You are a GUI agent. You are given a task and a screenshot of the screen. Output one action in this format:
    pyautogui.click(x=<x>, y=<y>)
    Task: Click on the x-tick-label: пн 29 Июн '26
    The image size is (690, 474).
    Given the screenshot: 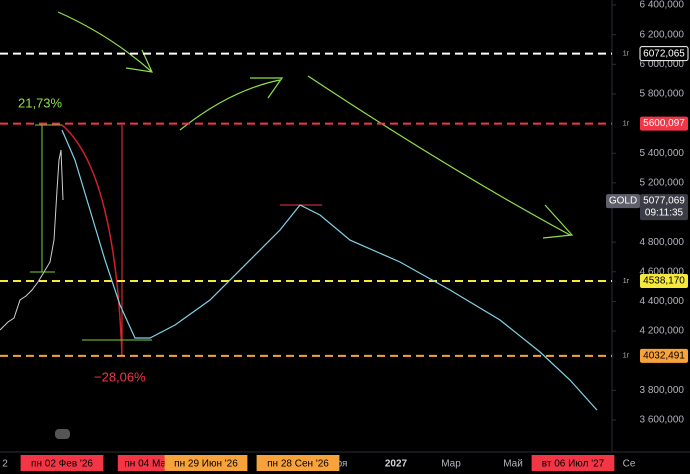 What is the action you would take?
    pyautogui.click(x=206, y=464)
    